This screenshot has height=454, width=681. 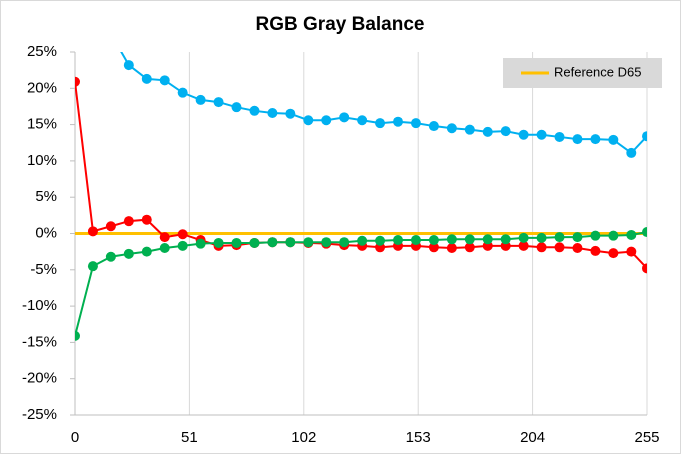 I want to click on y-tick-label: 15%, so click(x=42, y=124).